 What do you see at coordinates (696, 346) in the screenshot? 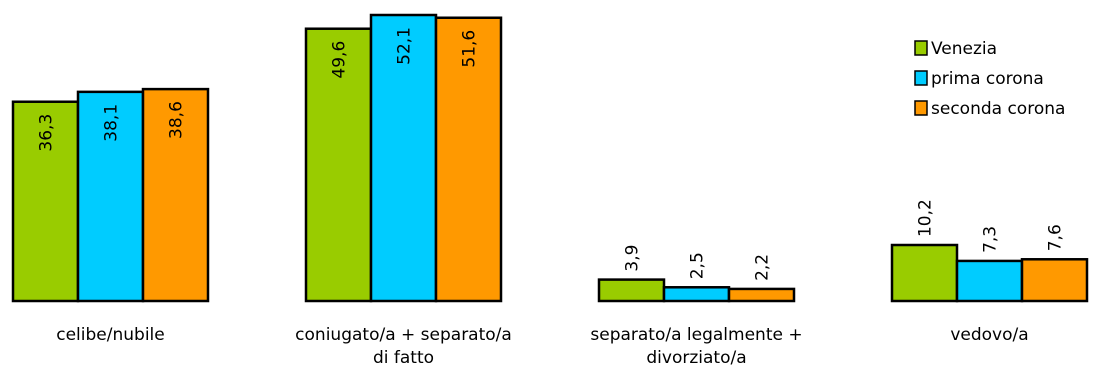
I see `category-label-3: separato/a legalmente + divorziato/a` at bounding box center [696, 346].